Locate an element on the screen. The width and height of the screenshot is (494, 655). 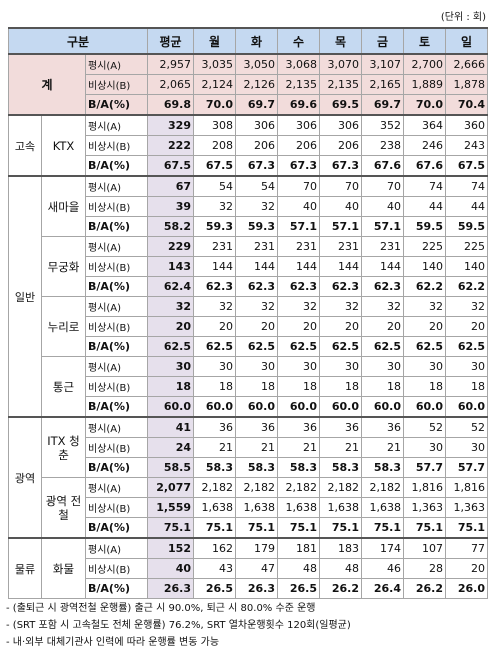
column-header: 일 is located at coordinates (466, 41).